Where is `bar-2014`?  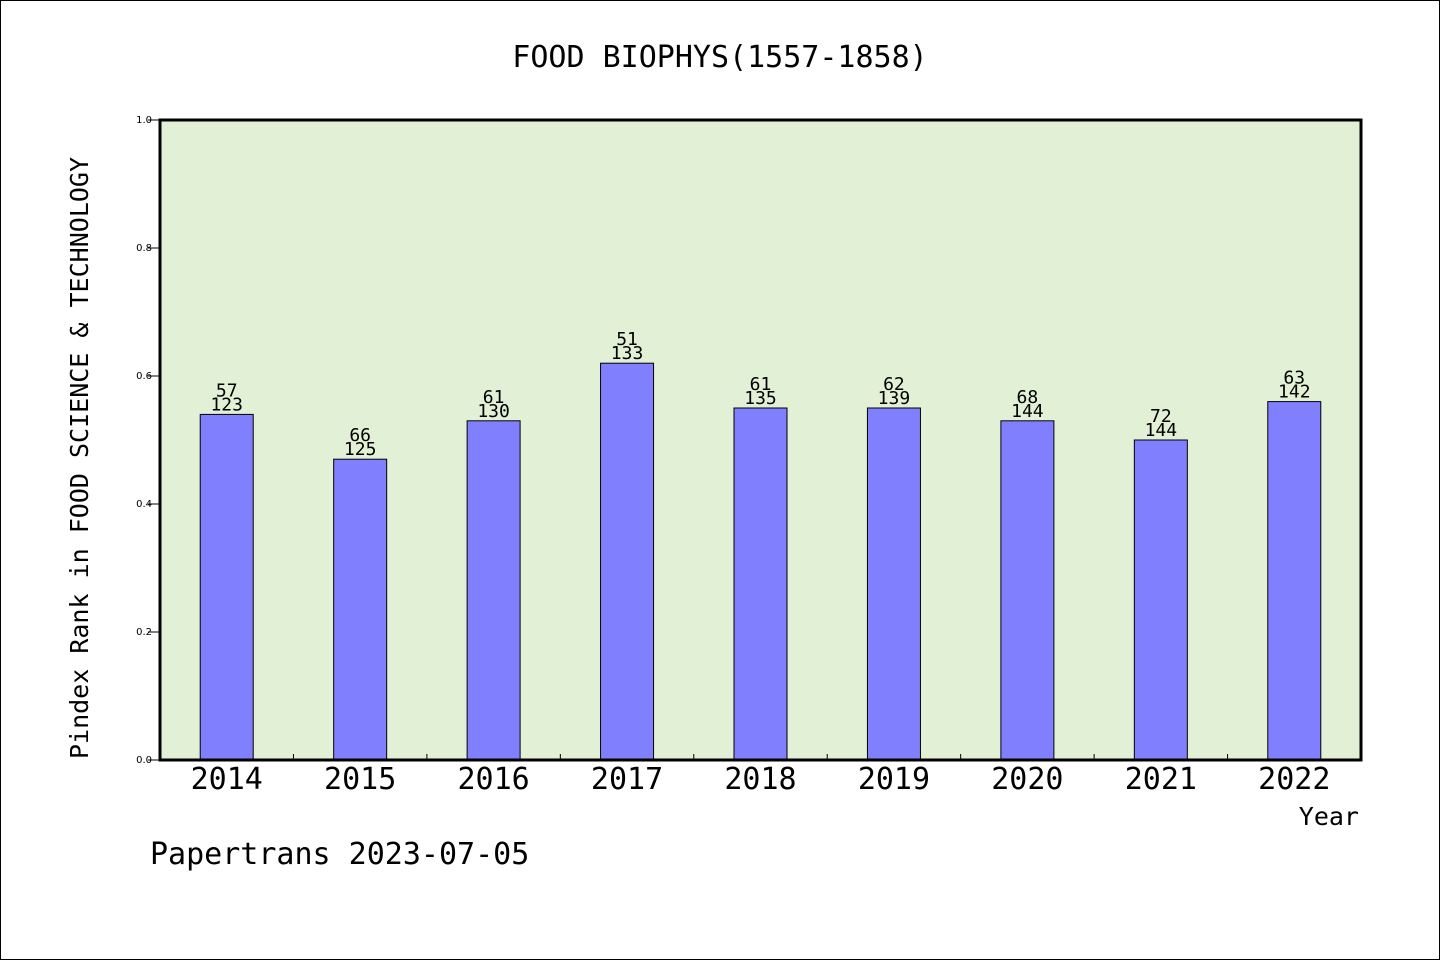 bar-2014 is located at coordinates (226, 587).